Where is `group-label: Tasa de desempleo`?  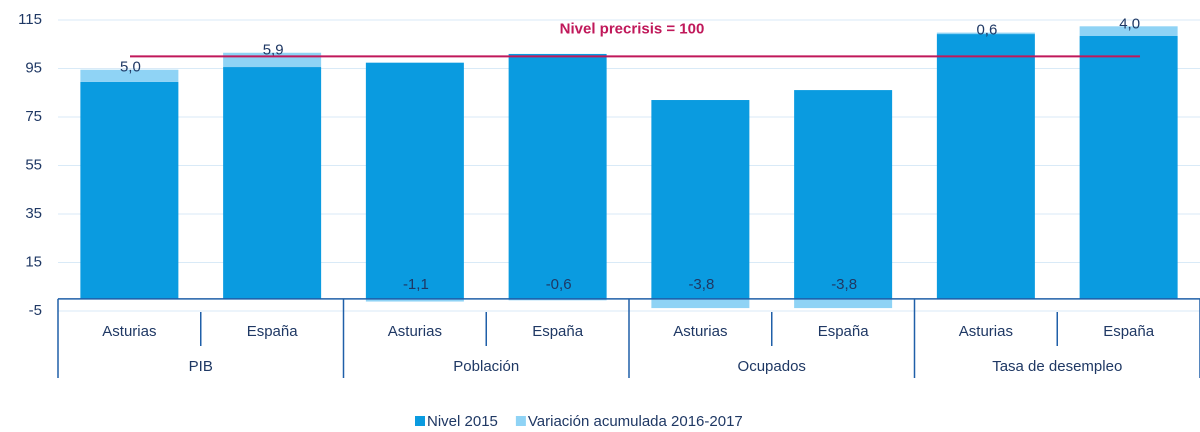
group-label: Tasa de desempleo is located at coordinates (1057, 366).